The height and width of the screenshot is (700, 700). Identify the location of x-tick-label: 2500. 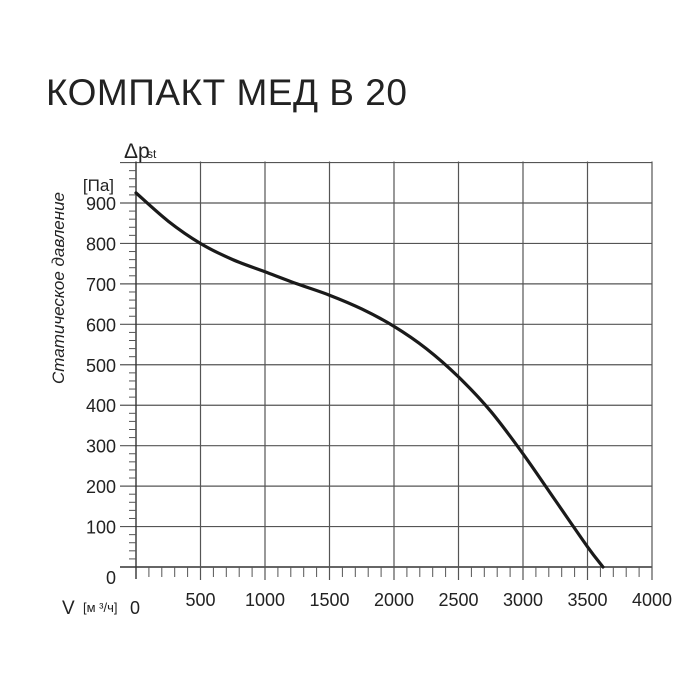
(458, 600).